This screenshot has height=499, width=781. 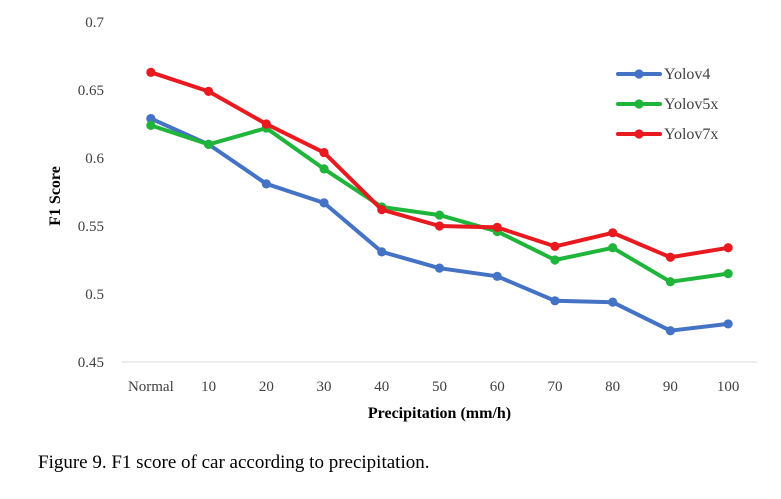 I want to click on legend-label: Yolov4, so click(x=687, y=74).